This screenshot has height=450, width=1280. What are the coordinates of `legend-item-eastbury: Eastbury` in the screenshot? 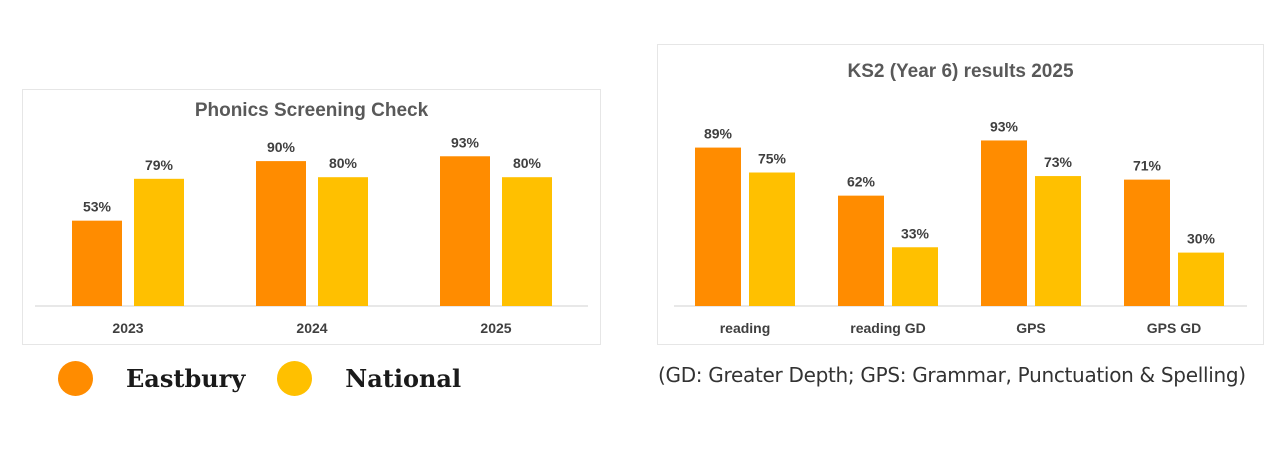 It's located at (152, 378).